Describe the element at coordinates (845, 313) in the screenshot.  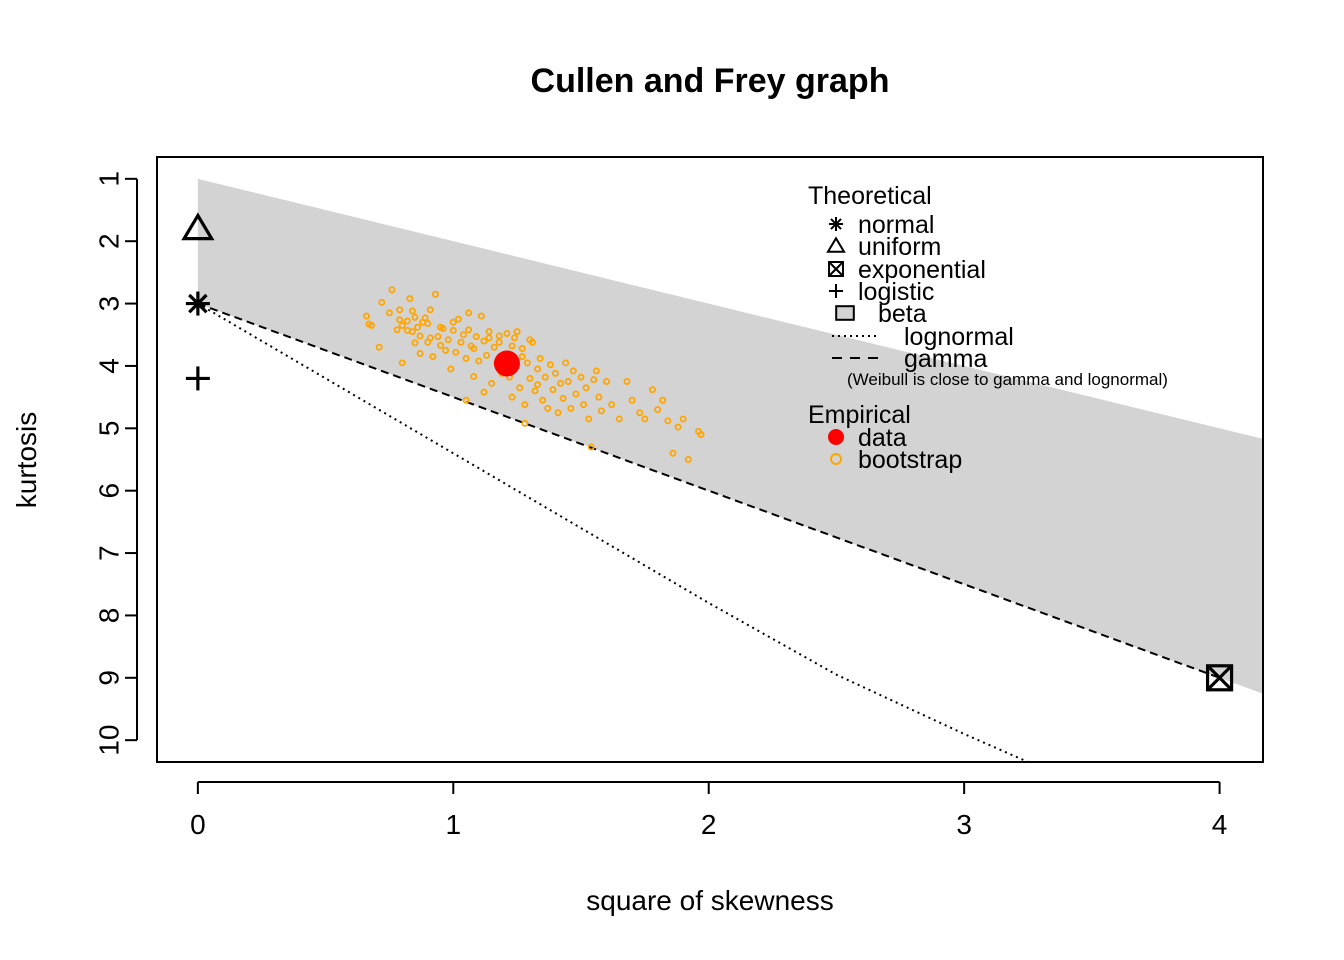
I see `legend-beta-icon` at that location.